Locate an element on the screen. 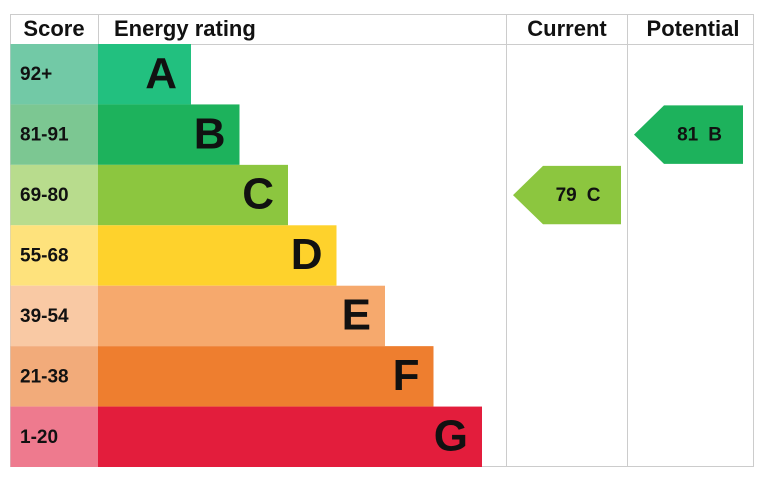 The height and width of the screenshot is (481, 768). rating-letter: F is located at coordinates (406, 375).